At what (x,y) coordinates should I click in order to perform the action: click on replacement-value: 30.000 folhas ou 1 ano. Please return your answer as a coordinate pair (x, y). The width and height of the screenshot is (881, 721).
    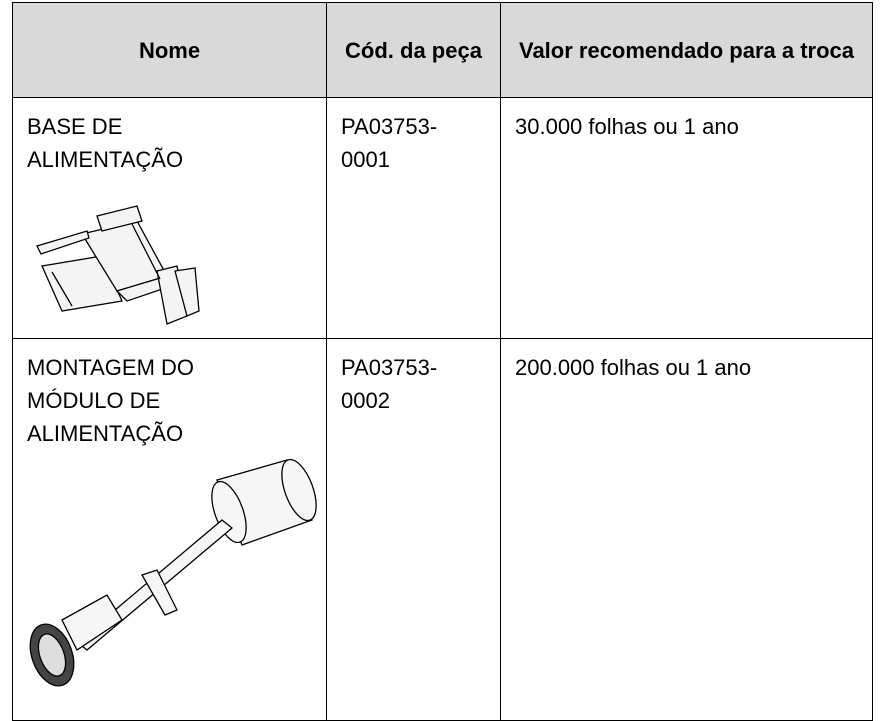
    Looking at the image, I should click on (627, 126).